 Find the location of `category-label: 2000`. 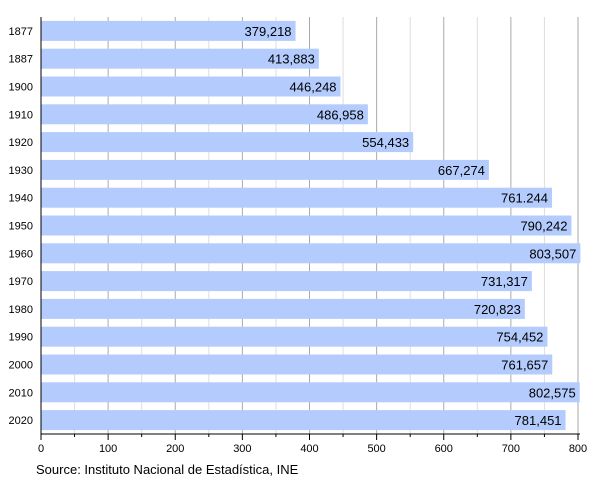

category-label: 2000 is located at coordinates (21, 366).